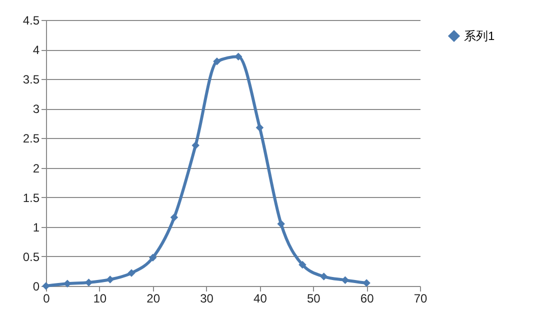 The height and width of the screenshot is (322, 548). I want to click on x-tick-label: 0, so click(46, 299).